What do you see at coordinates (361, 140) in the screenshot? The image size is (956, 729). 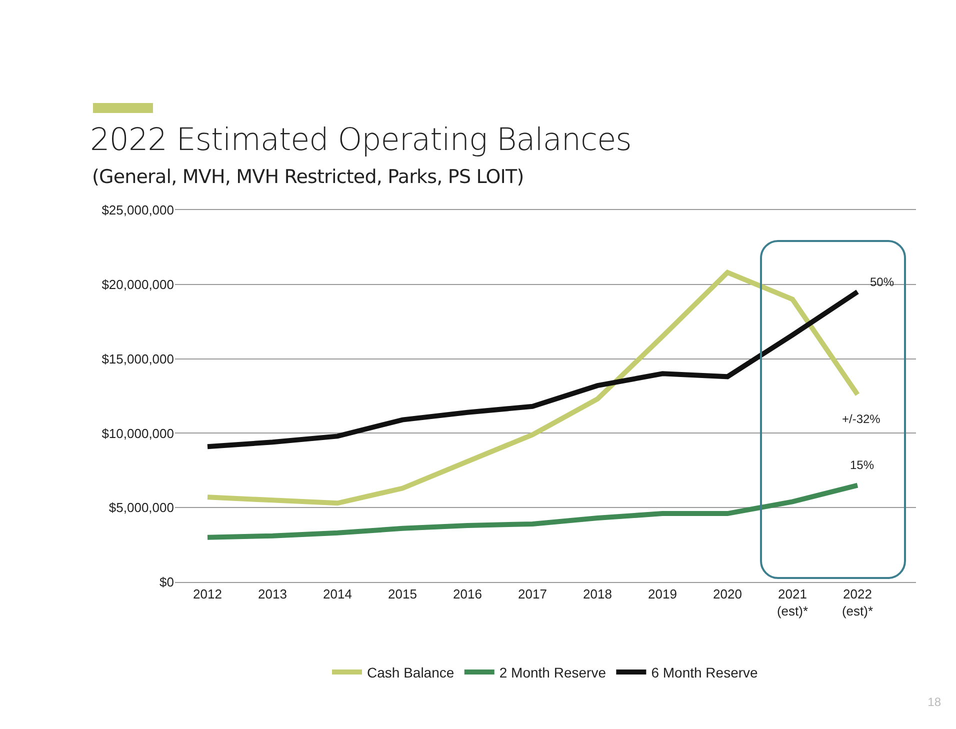 I see `chart-title: 2022 Estimated Operating Balances` at bounding box center [361, 140].